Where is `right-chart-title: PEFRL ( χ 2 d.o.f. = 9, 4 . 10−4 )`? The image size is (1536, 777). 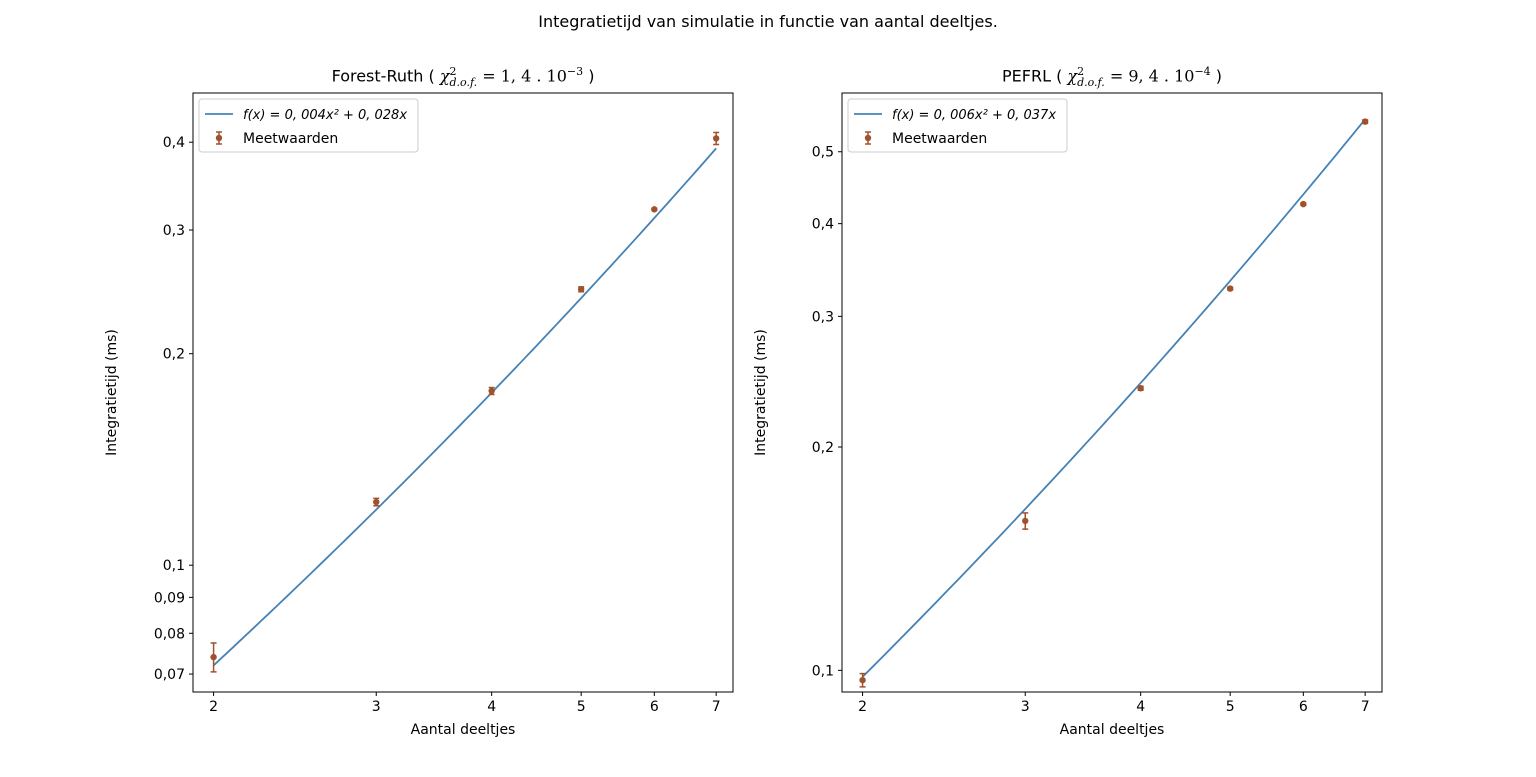
right-chart-title: PEFRL ( χ 2 d.o.f. = 9, 4 . 10−4 ) is located at coordinates (1112, 76).